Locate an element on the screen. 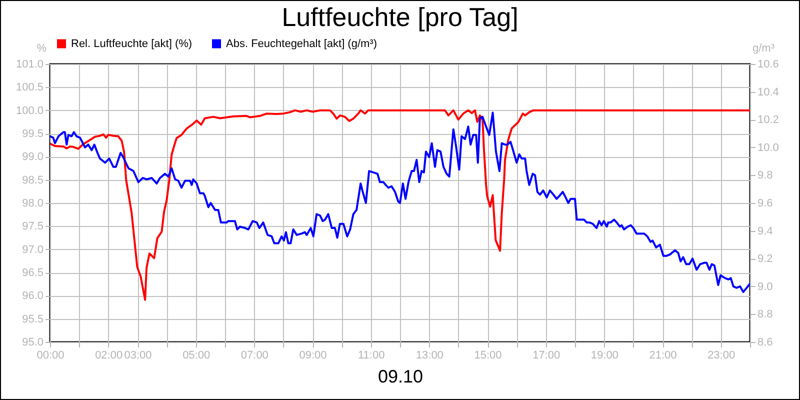 The image size is (800, 400). legend-label: Abs. Feuchtegehalt [akt] (g/m³) is located at coordinates (302, 44).